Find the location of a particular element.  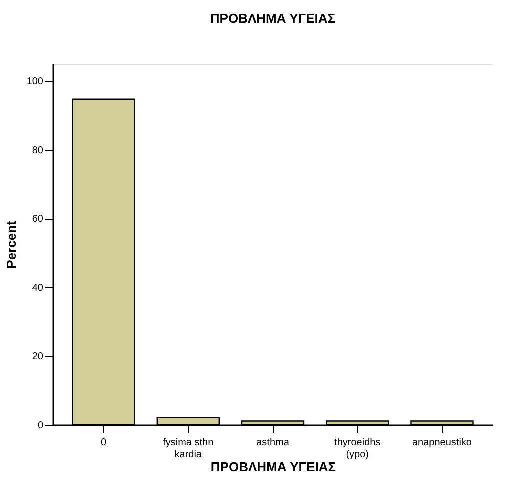

x-tick-label: asthma is located at coordinates (273, 443).